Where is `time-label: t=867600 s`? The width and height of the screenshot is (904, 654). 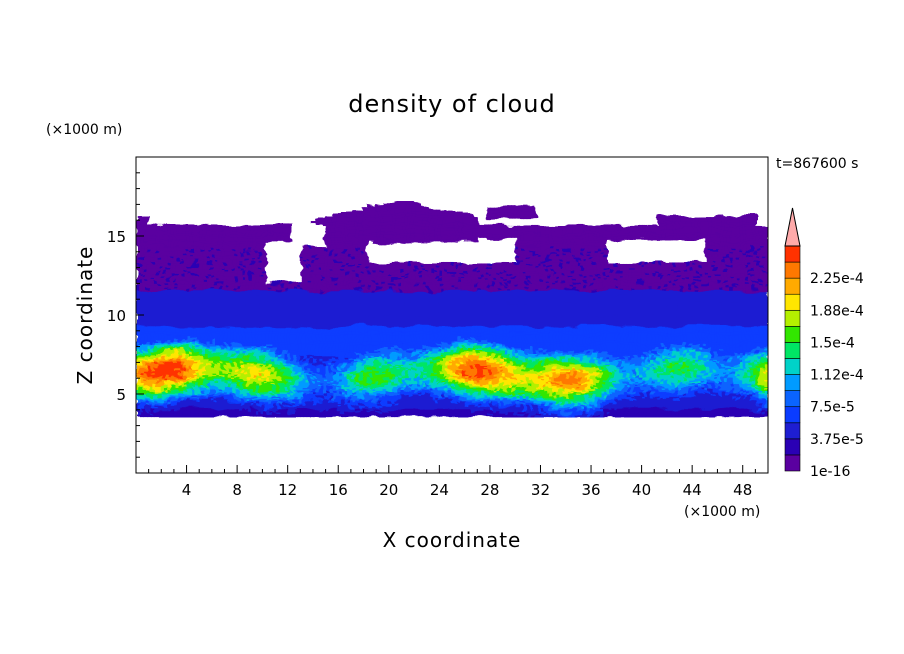
time-label: t=867600 s is located at coordinates (817, 164).